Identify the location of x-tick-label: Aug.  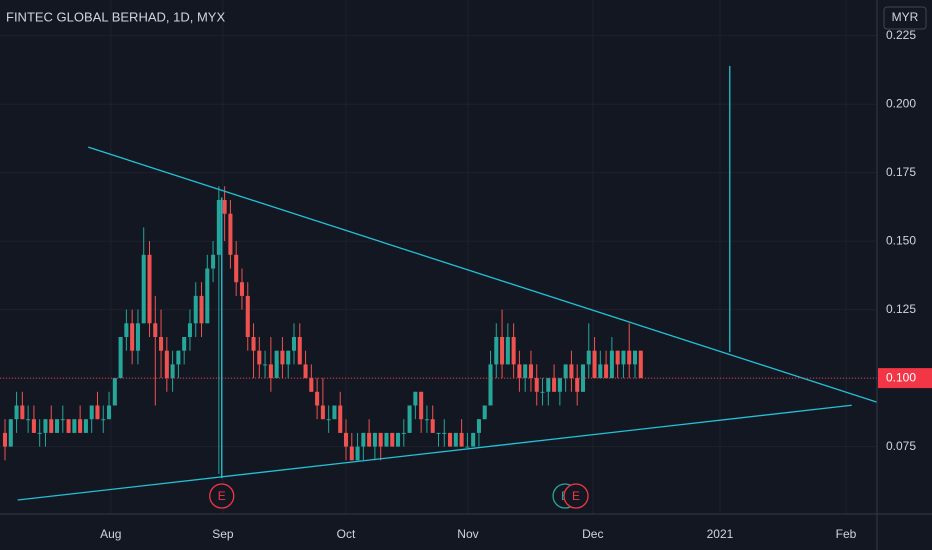
(110, 534).